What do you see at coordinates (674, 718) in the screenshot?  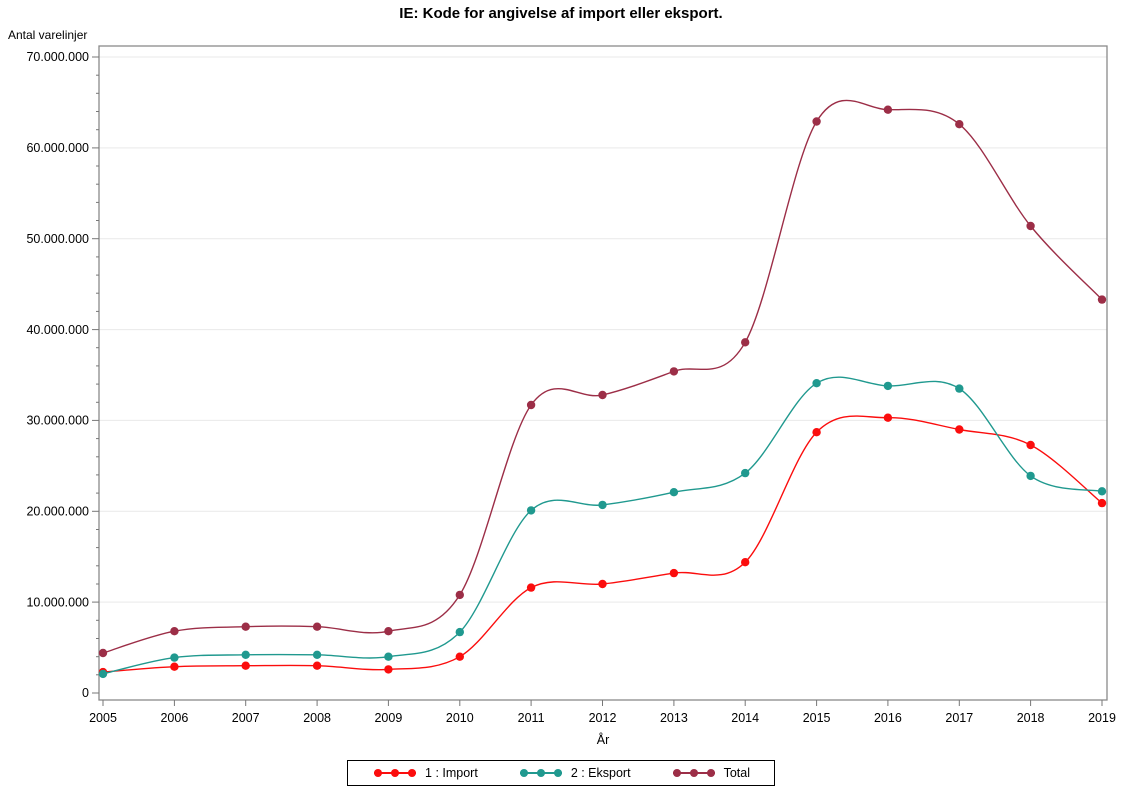 I see `x-tick-label: 2013` at bounding box center [674, 718].